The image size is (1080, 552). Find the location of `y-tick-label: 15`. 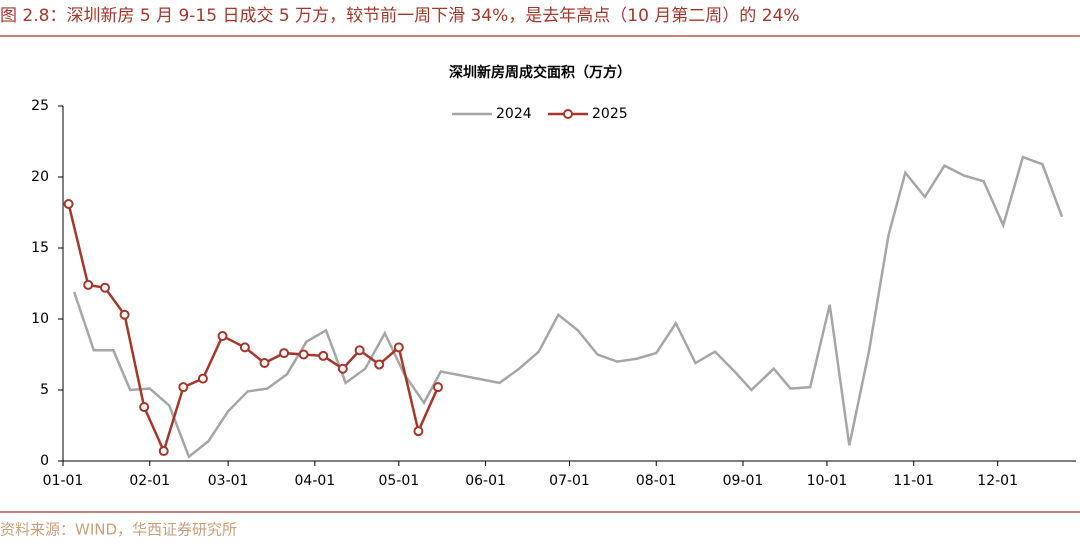

y-tick-label: 15 is located at coordinates (40, 248).